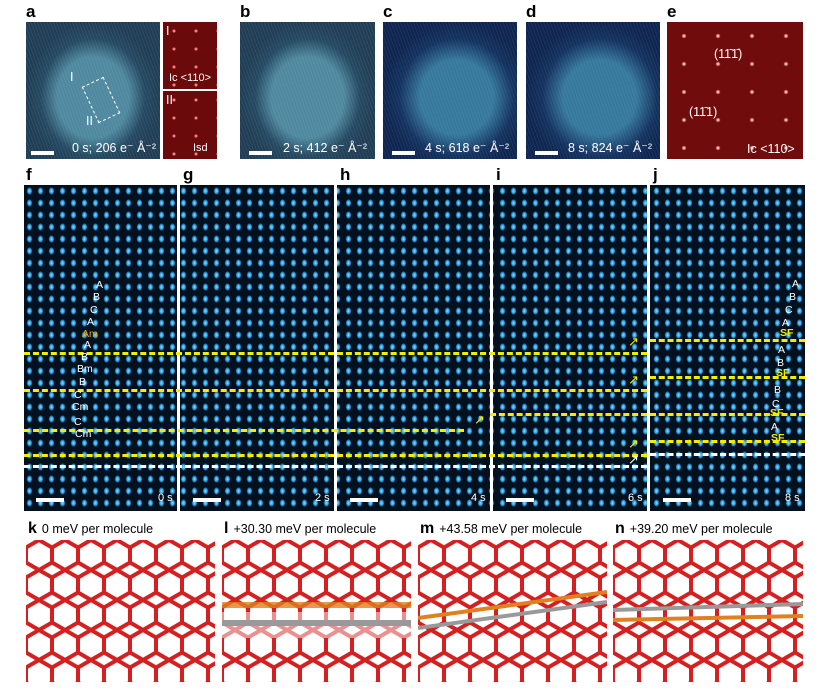 The width and height of the screenshot is (829, 688). Describe the element at coordinates (728, 54) in the screenshot. I see `spot-label: (11̄1̄)` at that location.